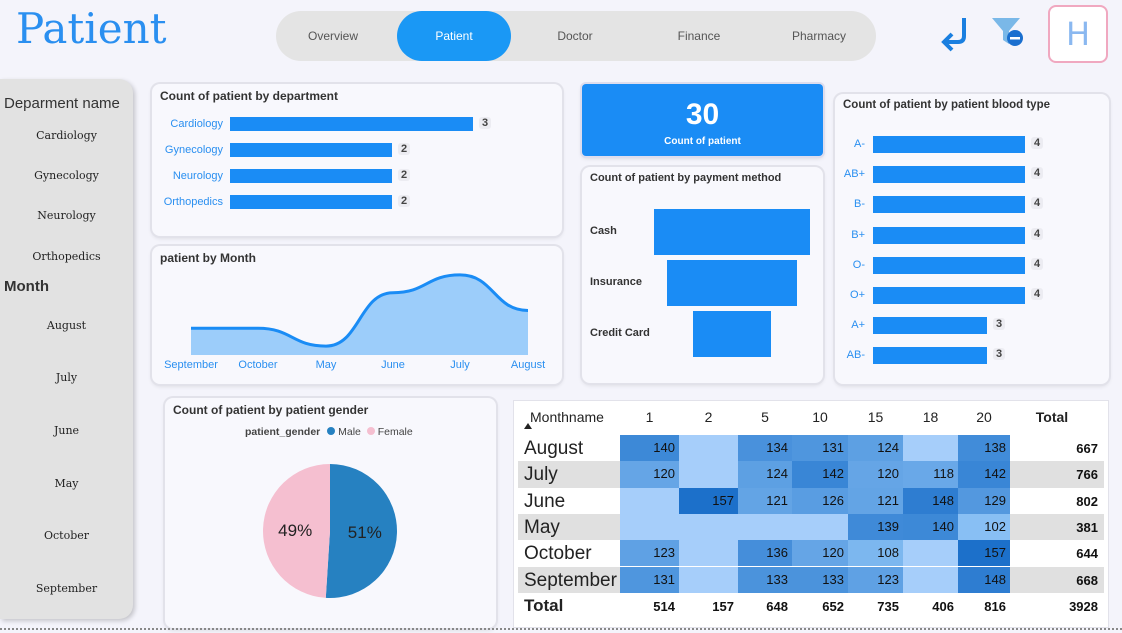  What do you see at coordinates (819, 36) in the screenshot?
I see `tab-pharmacy: Pharmacy` at bounding box center [819, 36].